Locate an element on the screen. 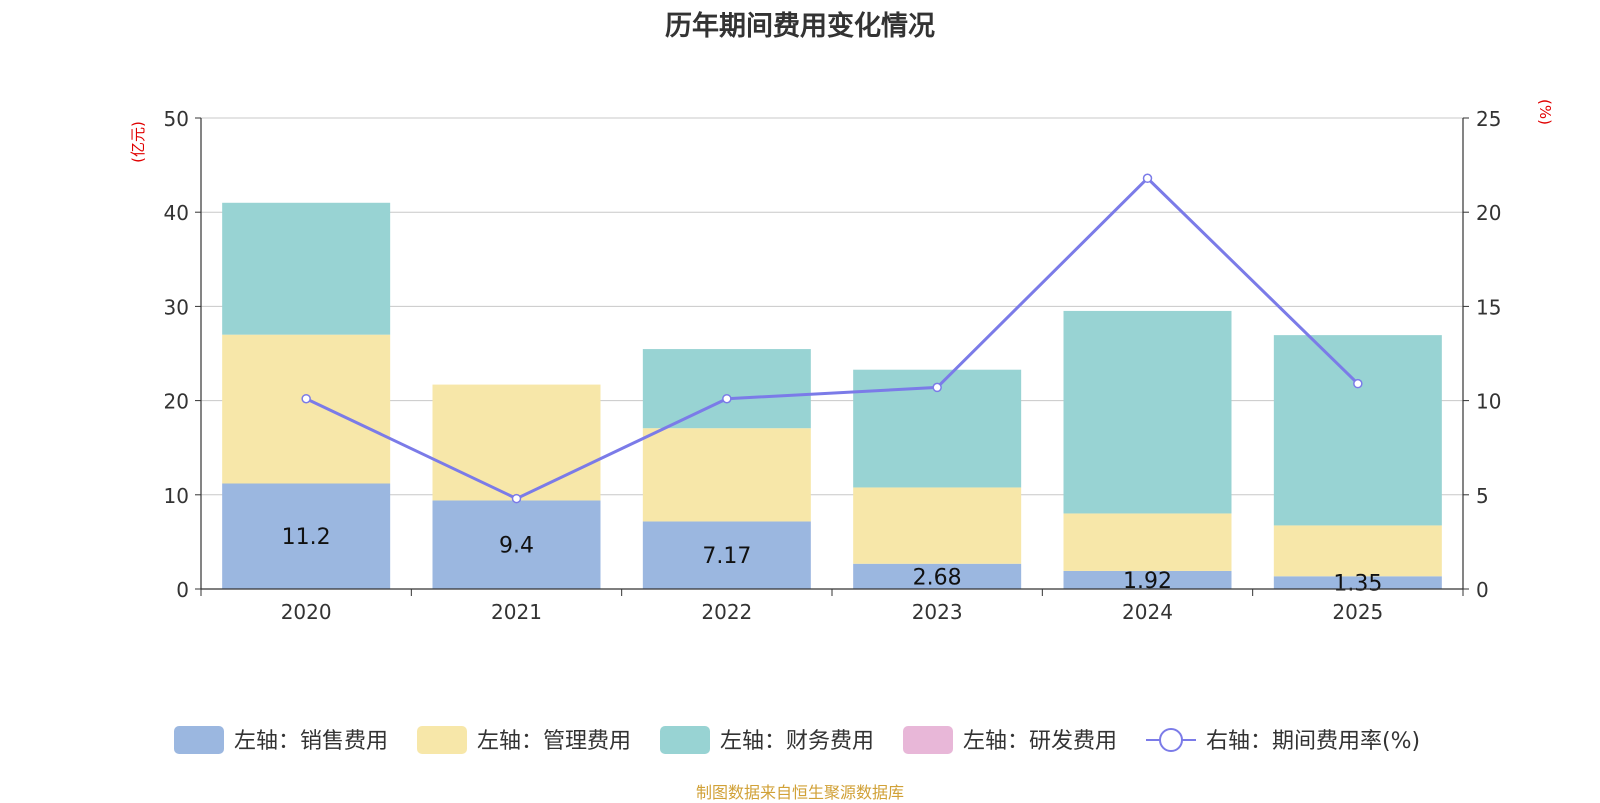 The width and height of the screenshot is (1600, 803). bar-data-labels: 11.2 9.4 7.17 2.68 1.92 1.35 is located at coordinates (832, 560).